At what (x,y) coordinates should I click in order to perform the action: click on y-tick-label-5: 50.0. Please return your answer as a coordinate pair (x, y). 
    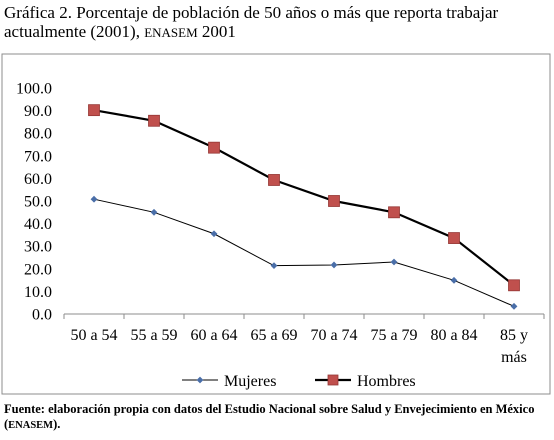
    Looking at the image, I should click on (38, 202).